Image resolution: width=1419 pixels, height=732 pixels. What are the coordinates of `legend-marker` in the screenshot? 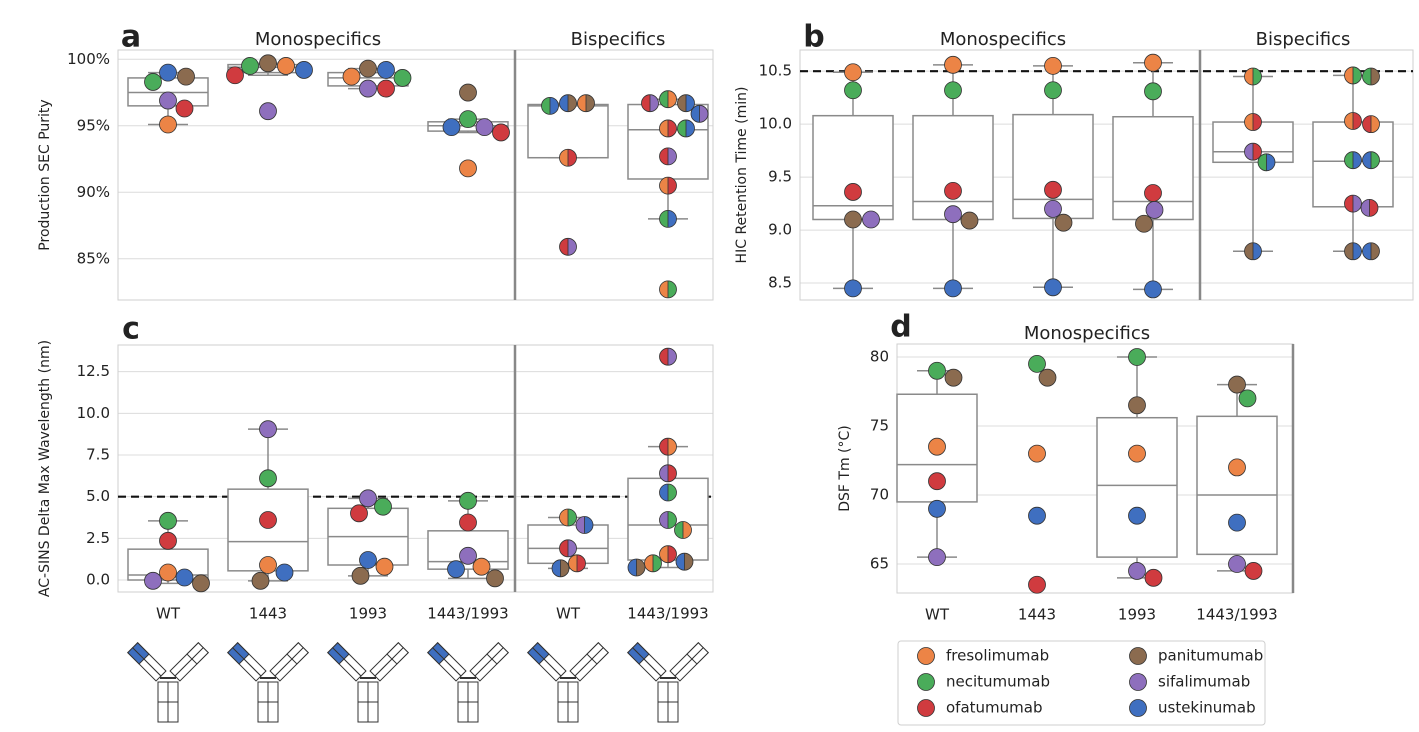 It's located at (926, 656).